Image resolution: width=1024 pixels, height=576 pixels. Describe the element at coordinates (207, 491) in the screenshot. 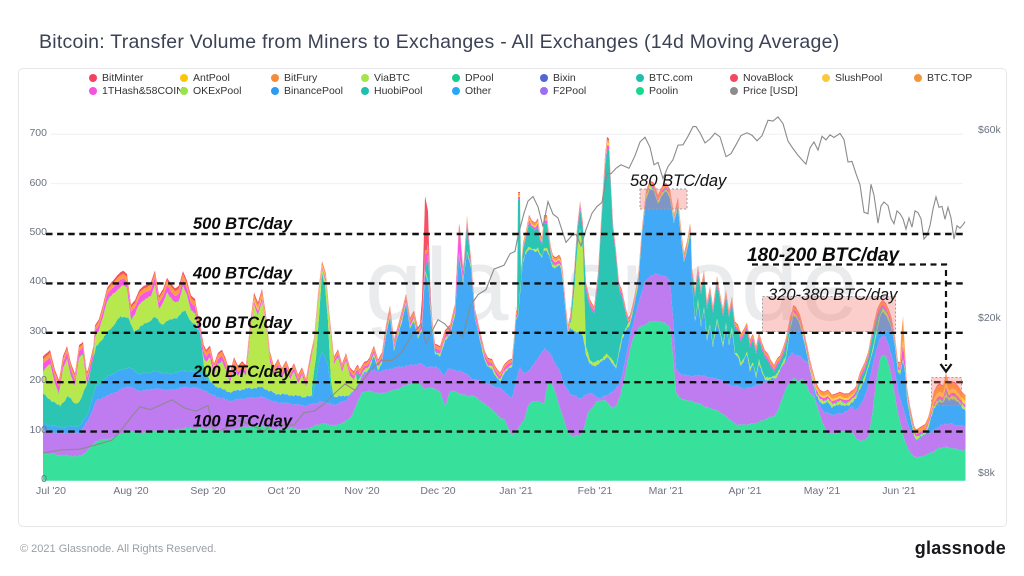

I see `svg-text: Sep '20` at that location.